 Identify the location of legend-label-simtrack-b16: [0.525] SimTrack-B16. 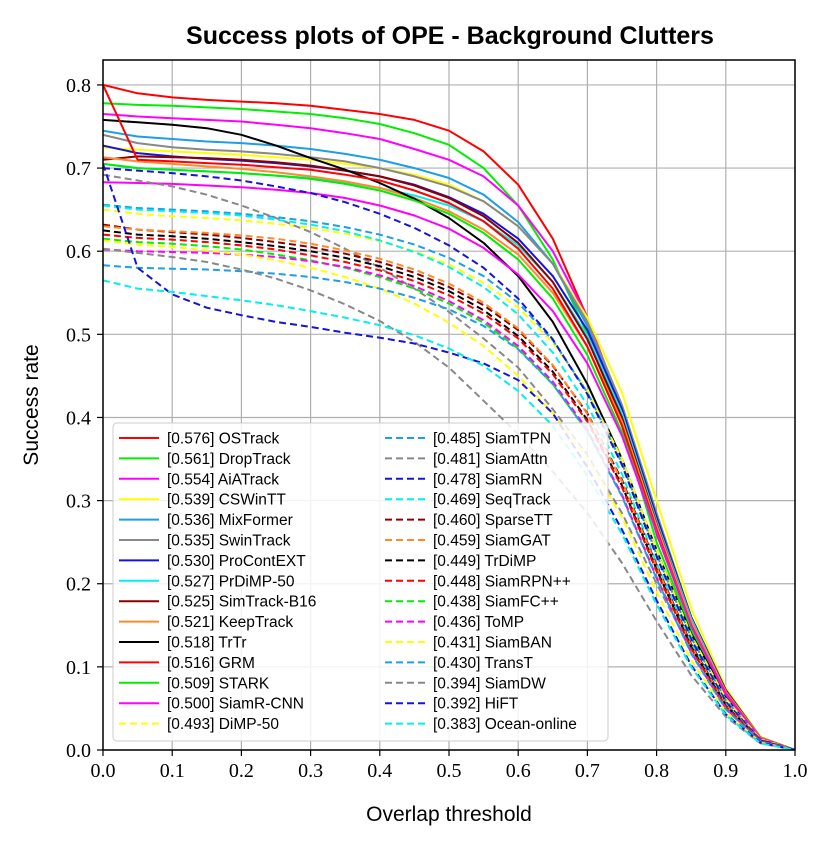
(241, 602).